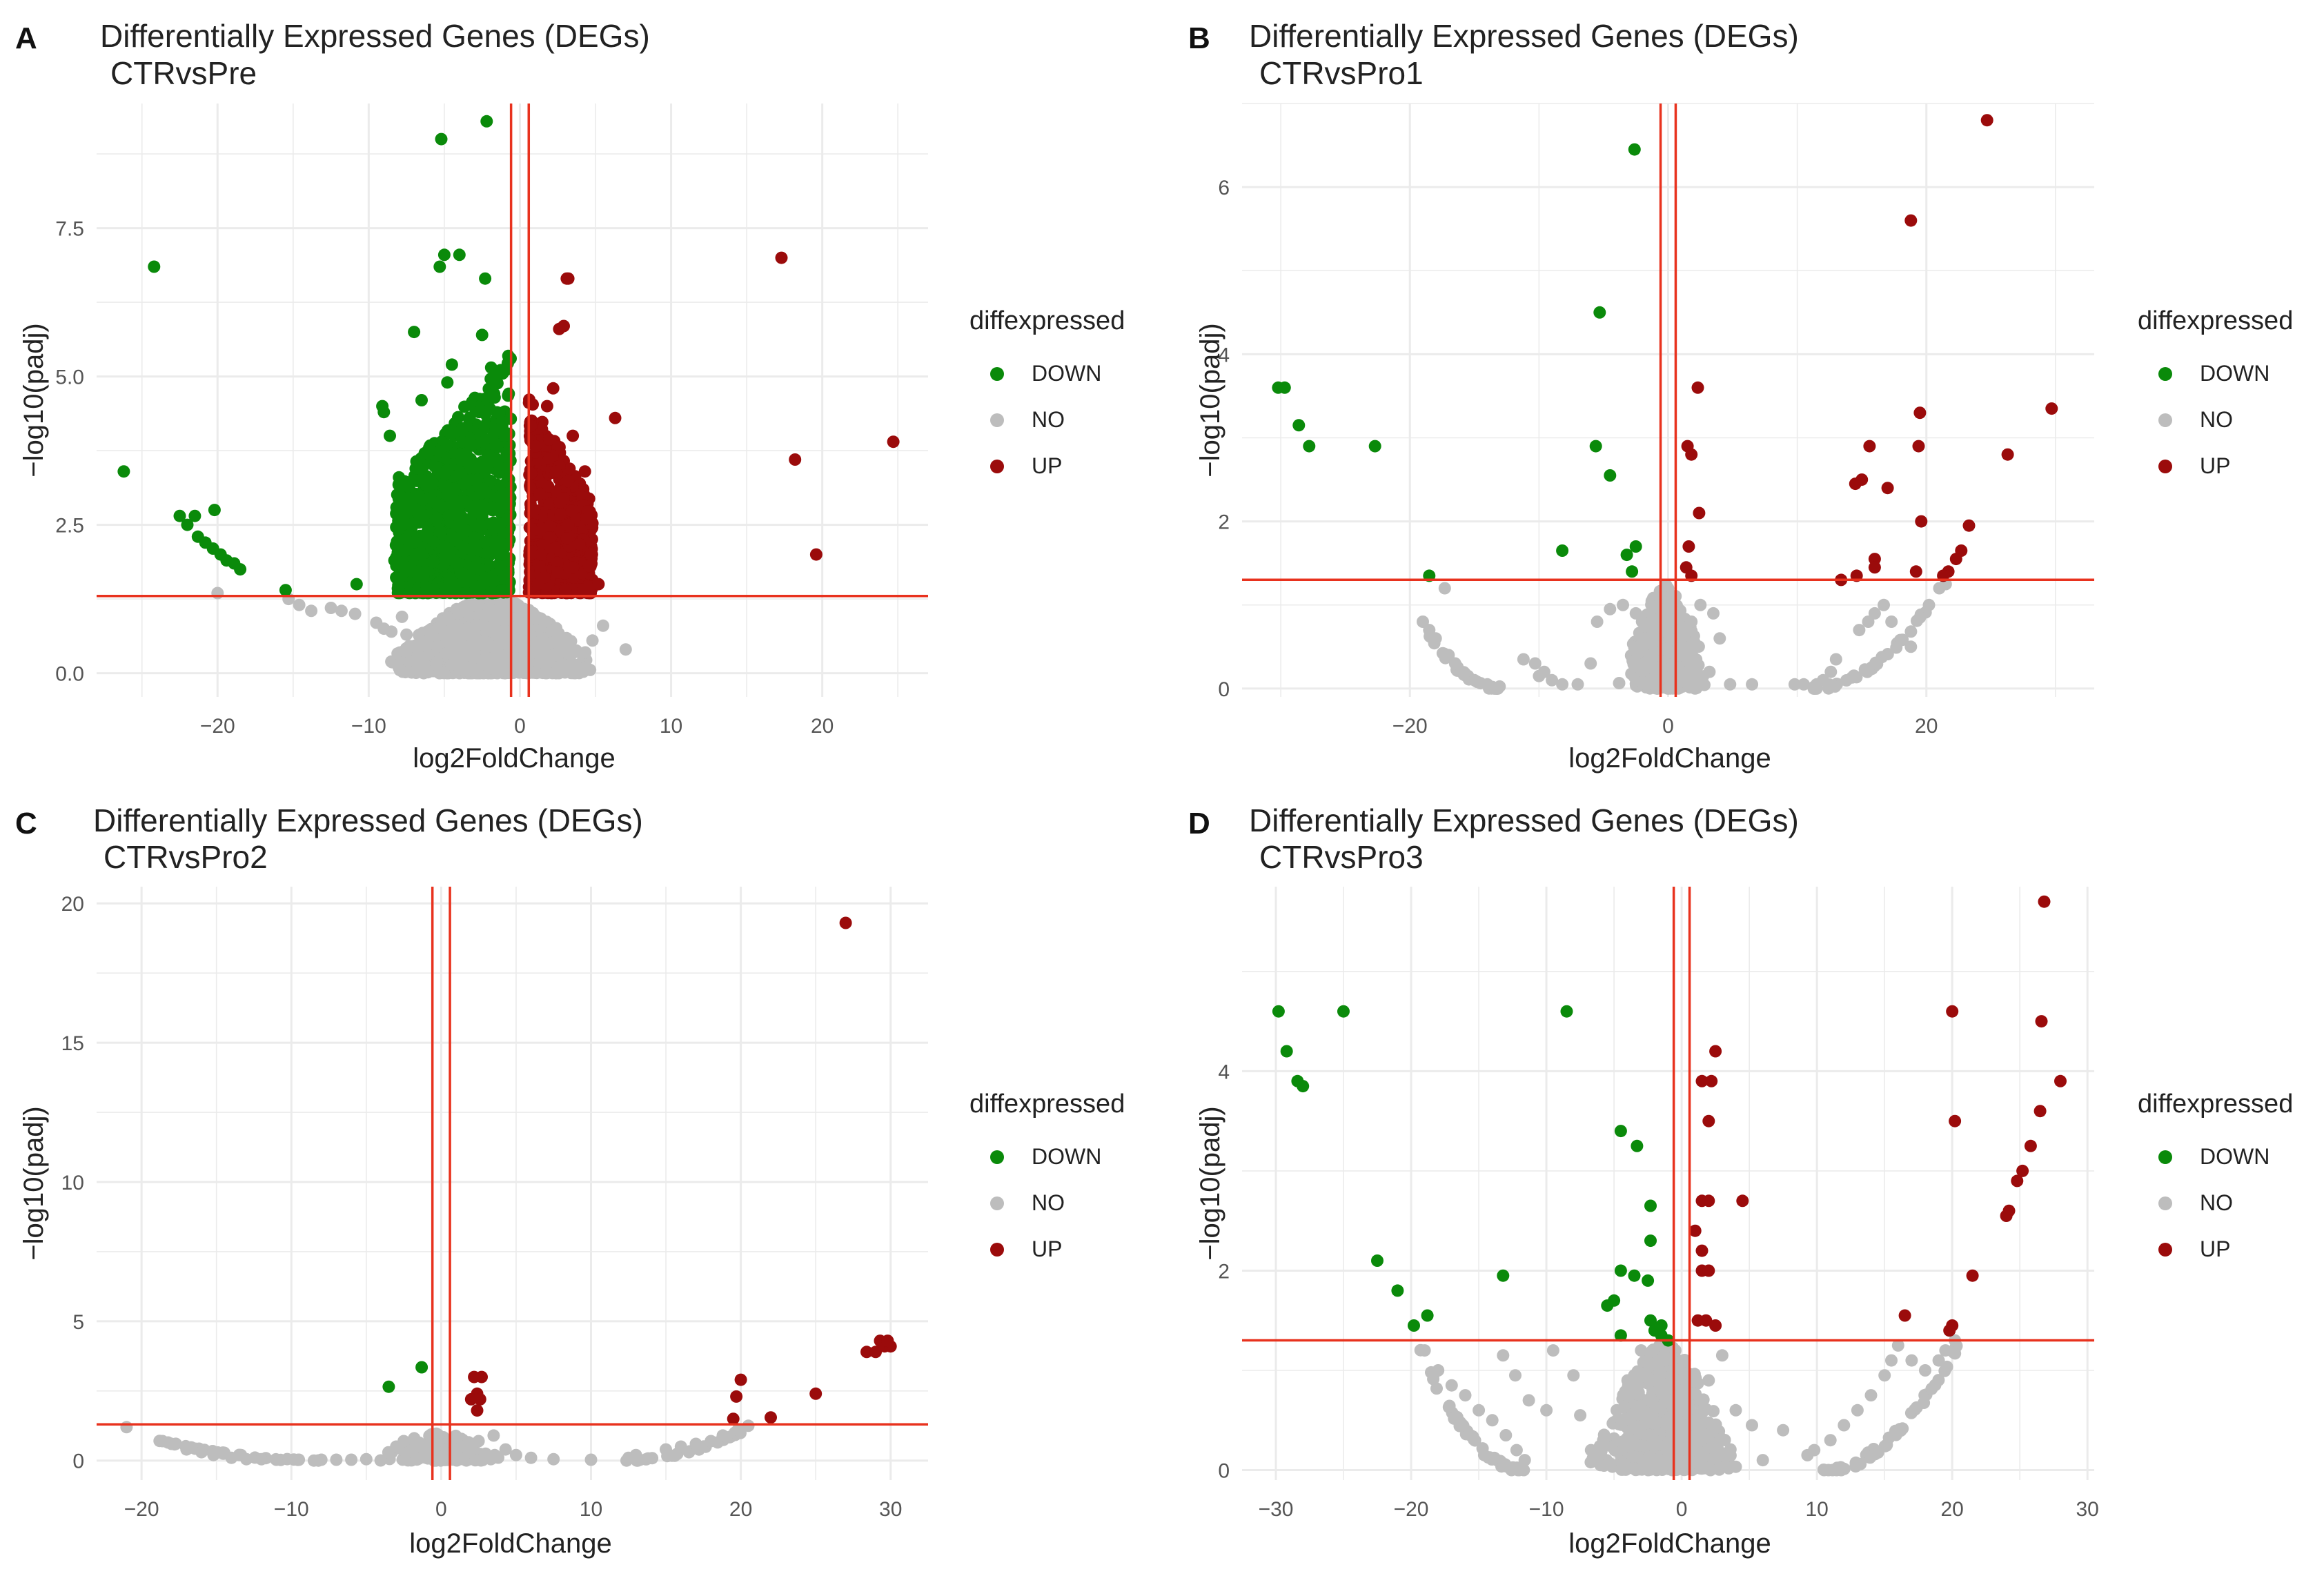 The image size is (2324, 1576). Describe the element at coordinates (375, 36) in the screenshot. I see `chart-title: Differentially Expressed Genes (DEGs)` at that location.